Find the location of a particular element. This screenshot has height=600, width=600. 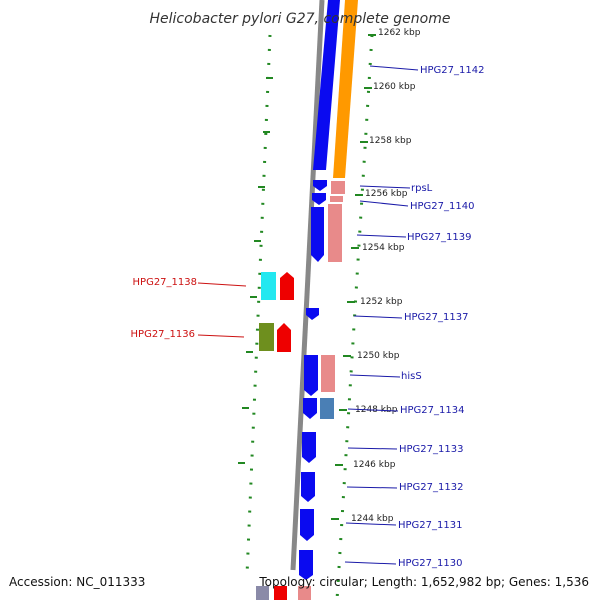

gene-label-hpg27-1139: HPG27_1139 is located at coordinates (439, 237).